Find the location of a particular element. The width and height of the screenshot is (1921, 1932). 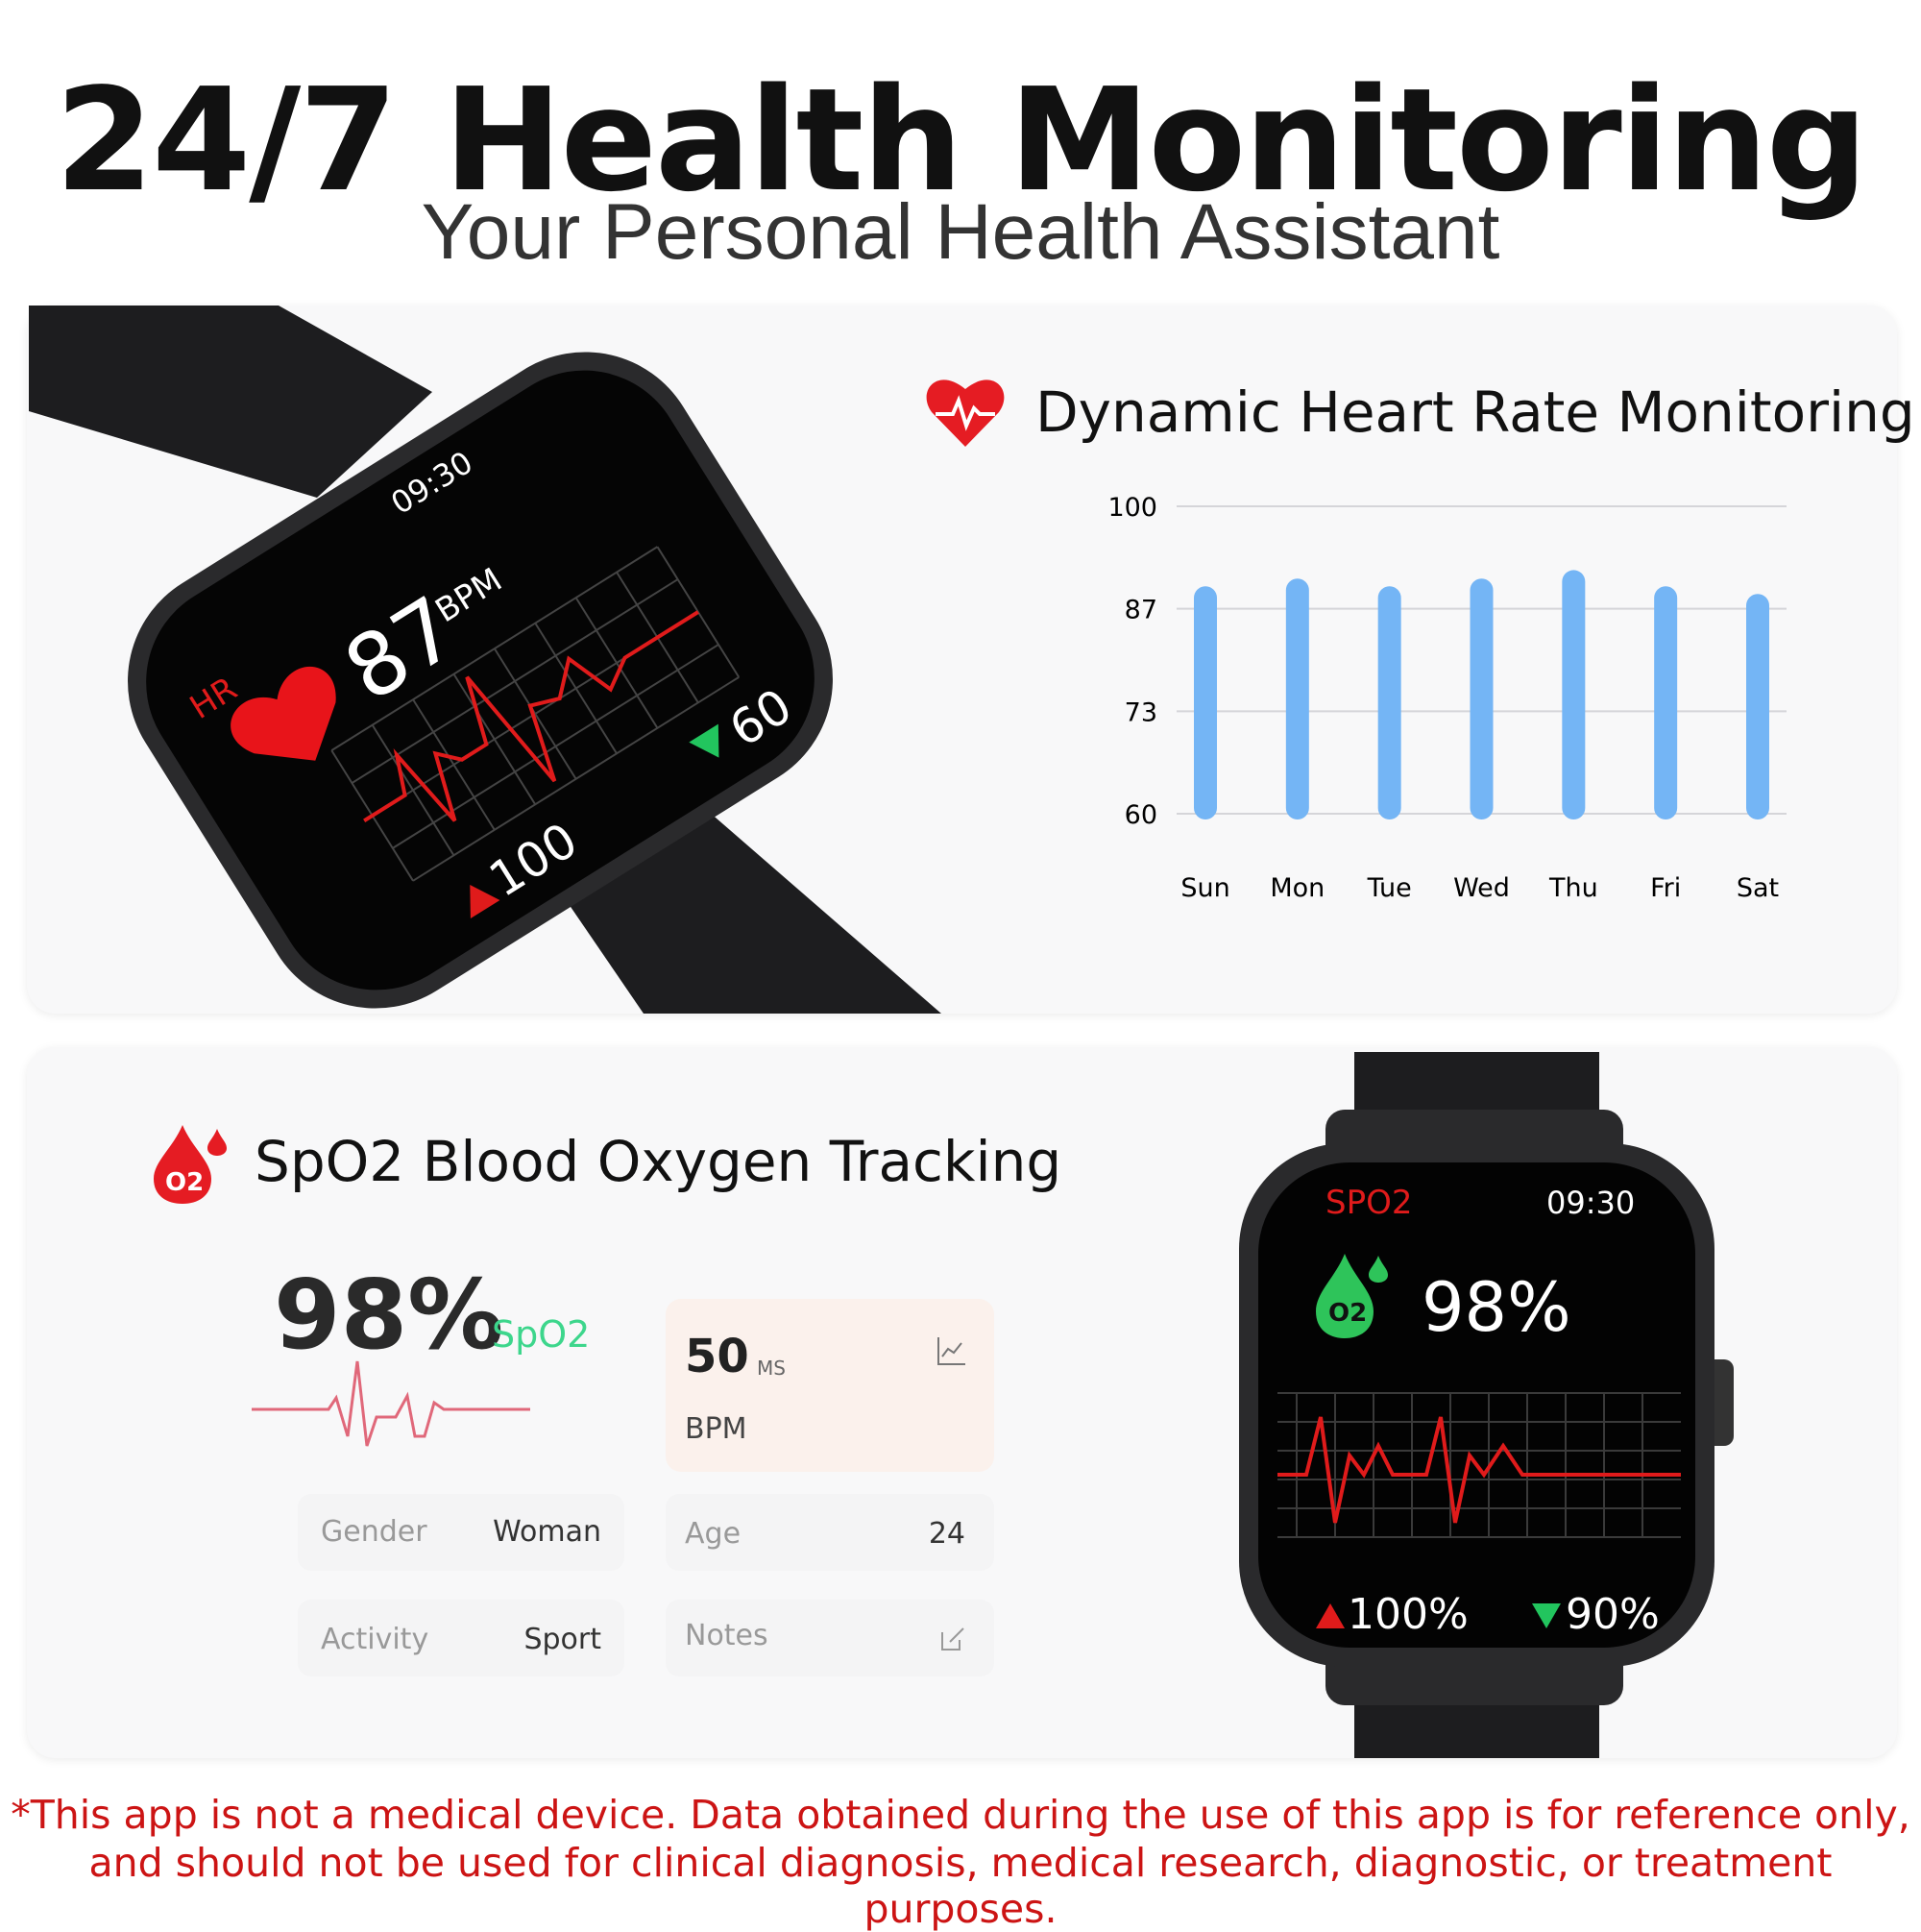

bpm-card: 50 MS BPM is located at coordinates (830, 1385).